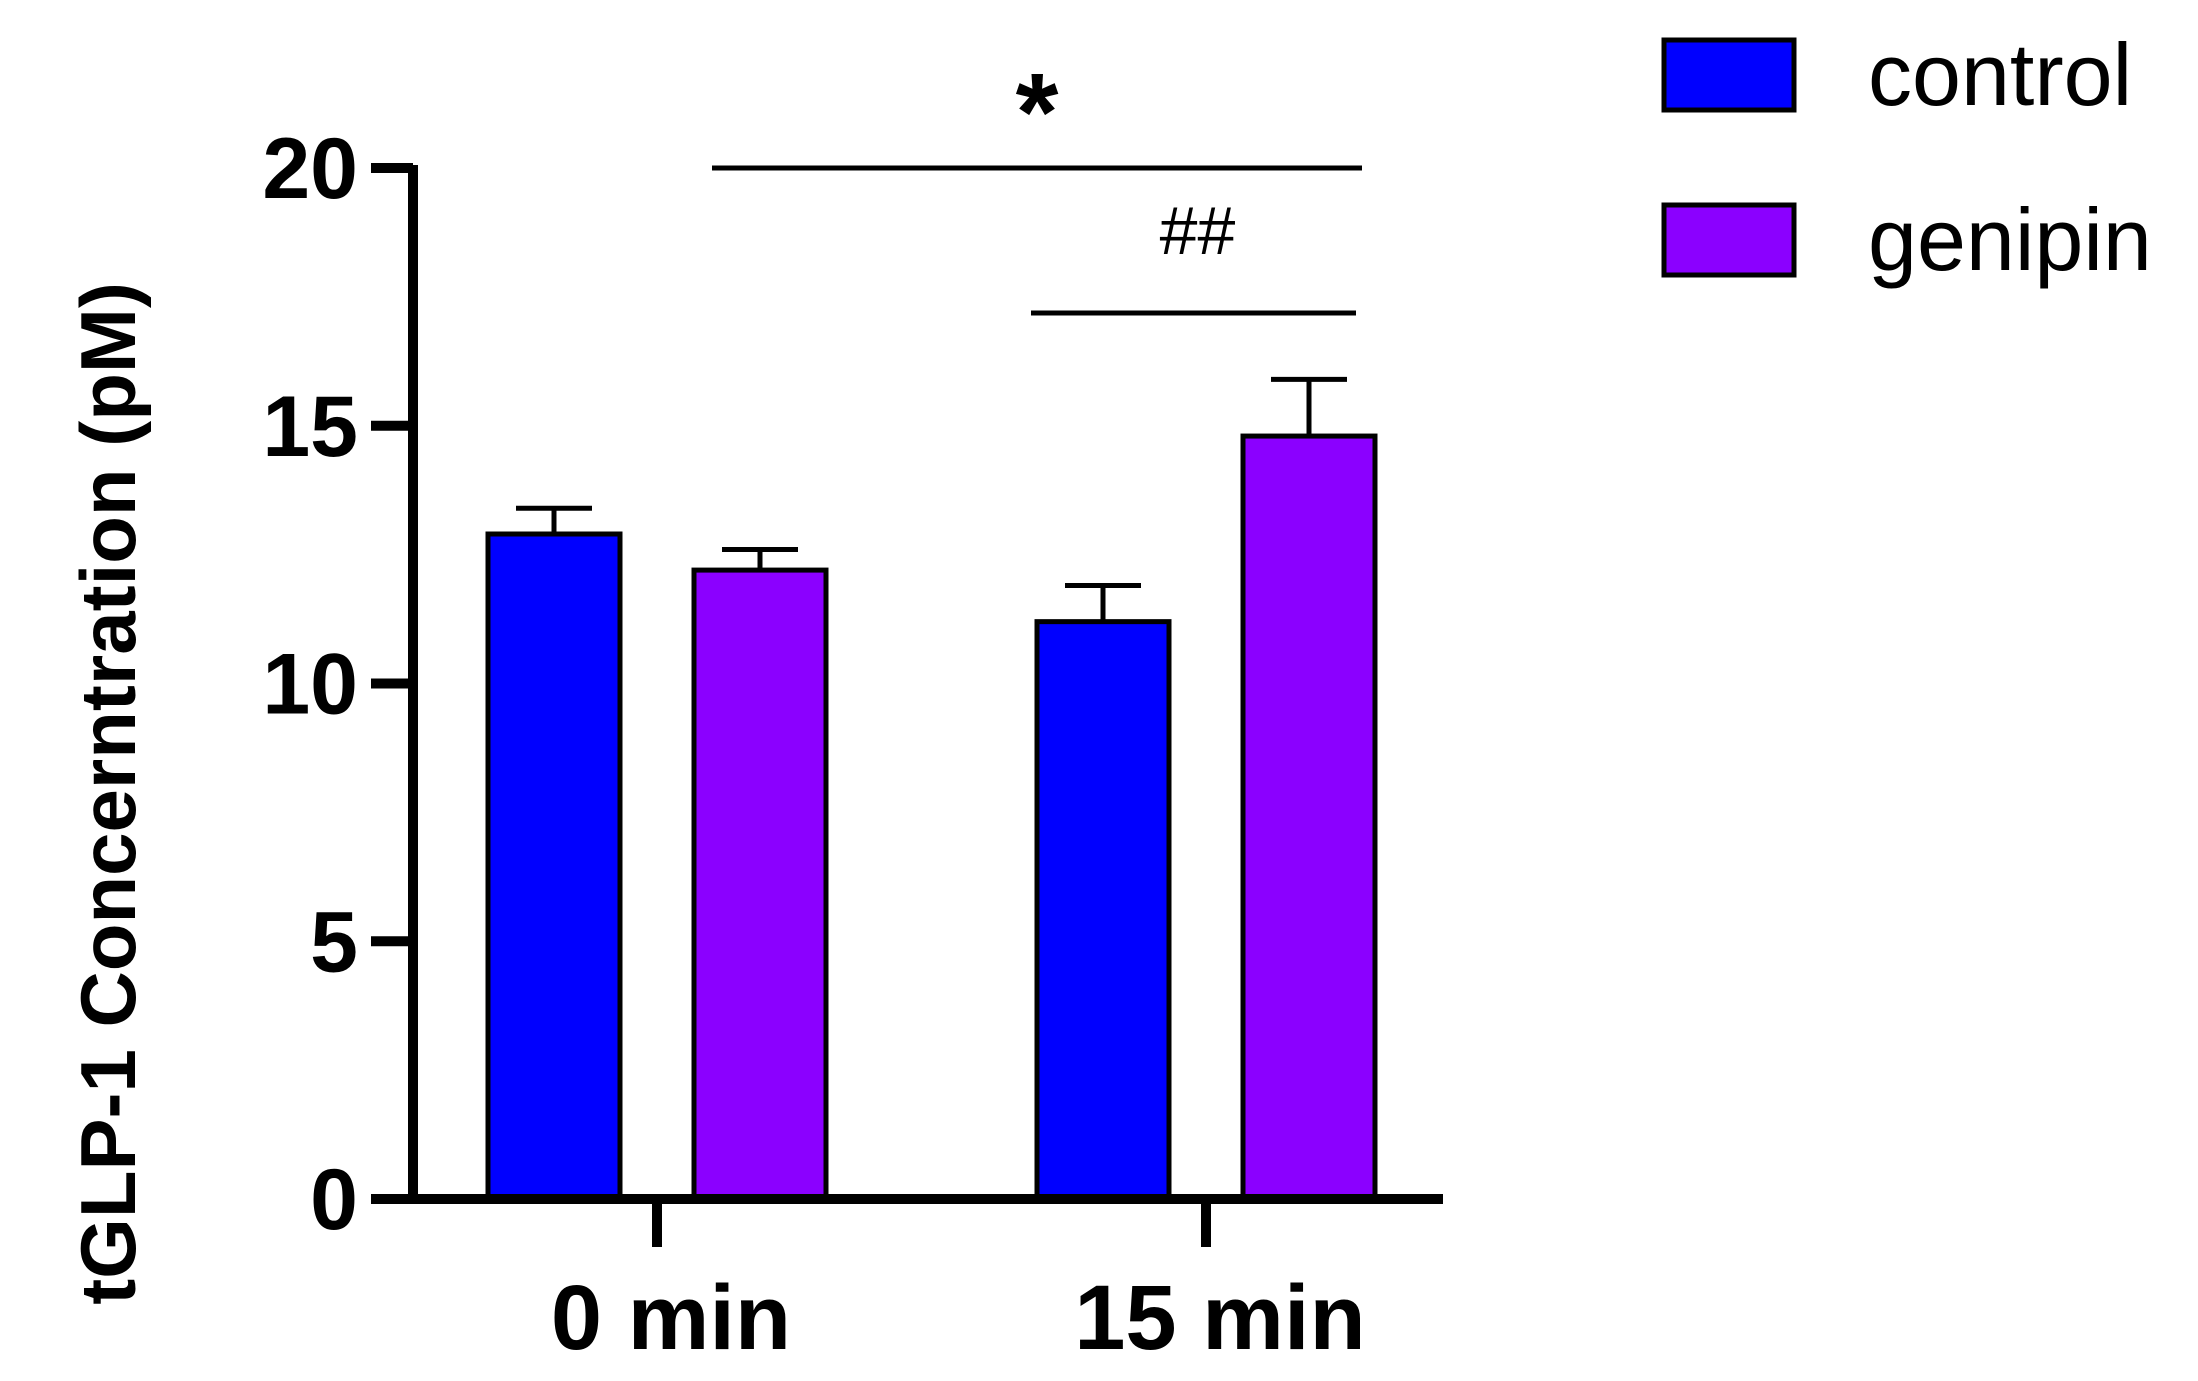 Image resolution: width=2198 pixels, height=1381 pixels. I want to click on significance-marker-1: ##, so click(1198, 231).